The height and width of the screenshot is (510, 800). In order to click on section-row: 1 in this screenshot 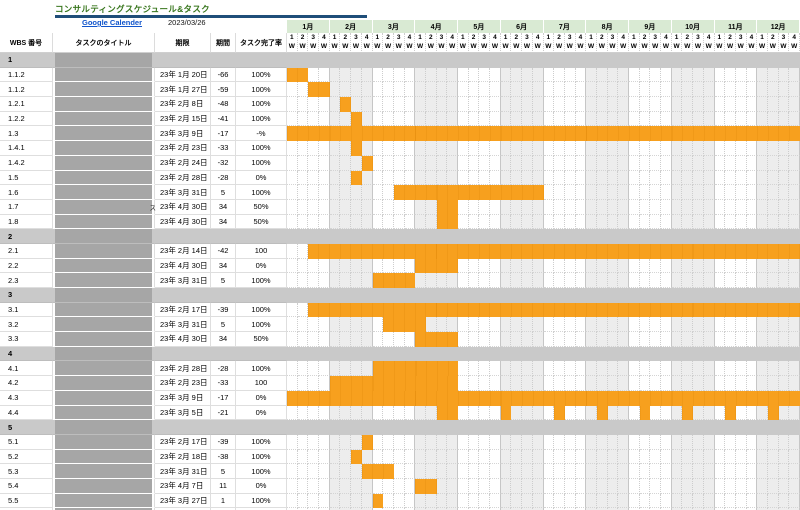, I will do `click(400, 60)`.